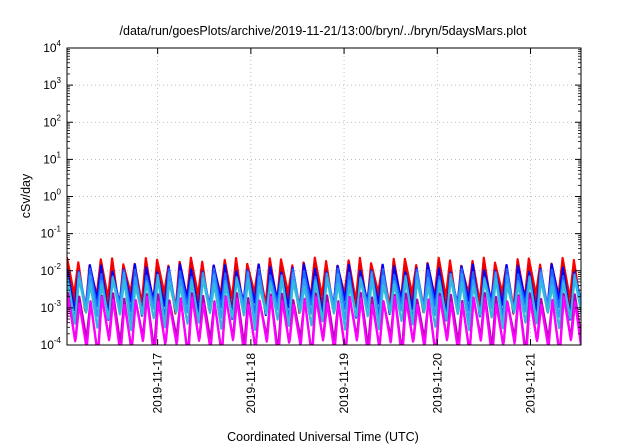 The width and height of the screenshot is (640, 448). I want to click on x-tick-label: 2019-11-21, so click(531, 383).